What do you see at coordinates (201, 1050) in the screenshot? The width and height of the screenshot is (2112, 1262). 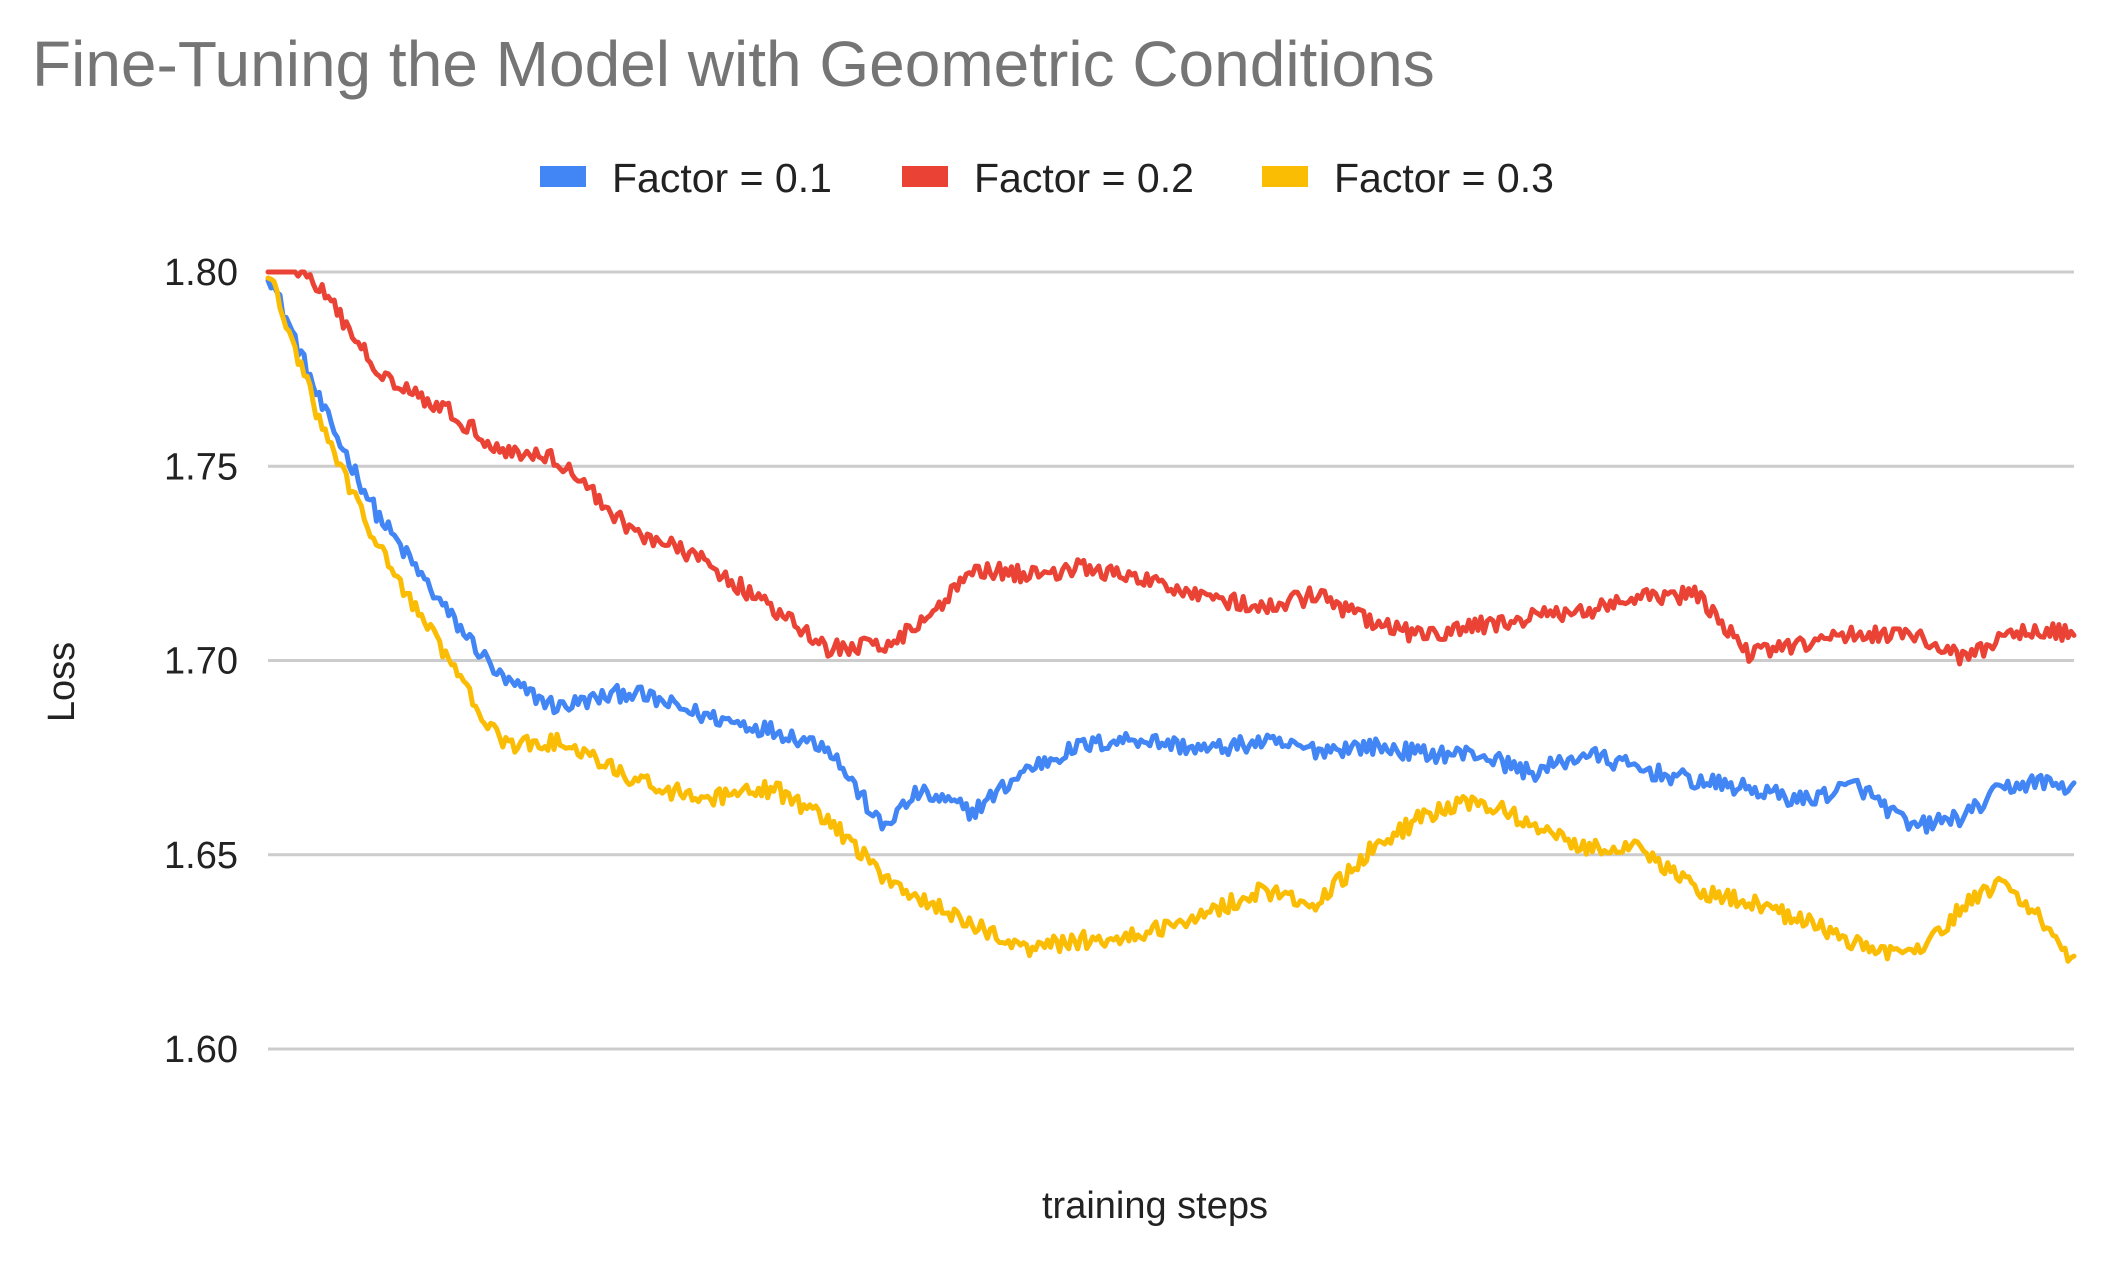 I see `y-tick-label: 1.60` at bounding box center [201, 1050].